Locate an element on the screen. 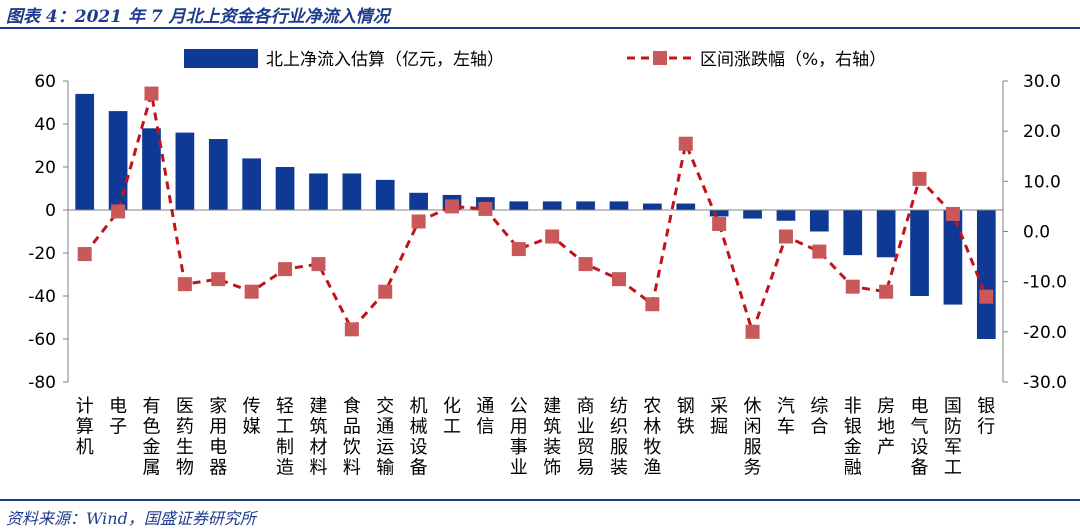 This screenshot has width=1080, height=531. left-axis-tick-label: -60 is located at coordinates (42, 340).